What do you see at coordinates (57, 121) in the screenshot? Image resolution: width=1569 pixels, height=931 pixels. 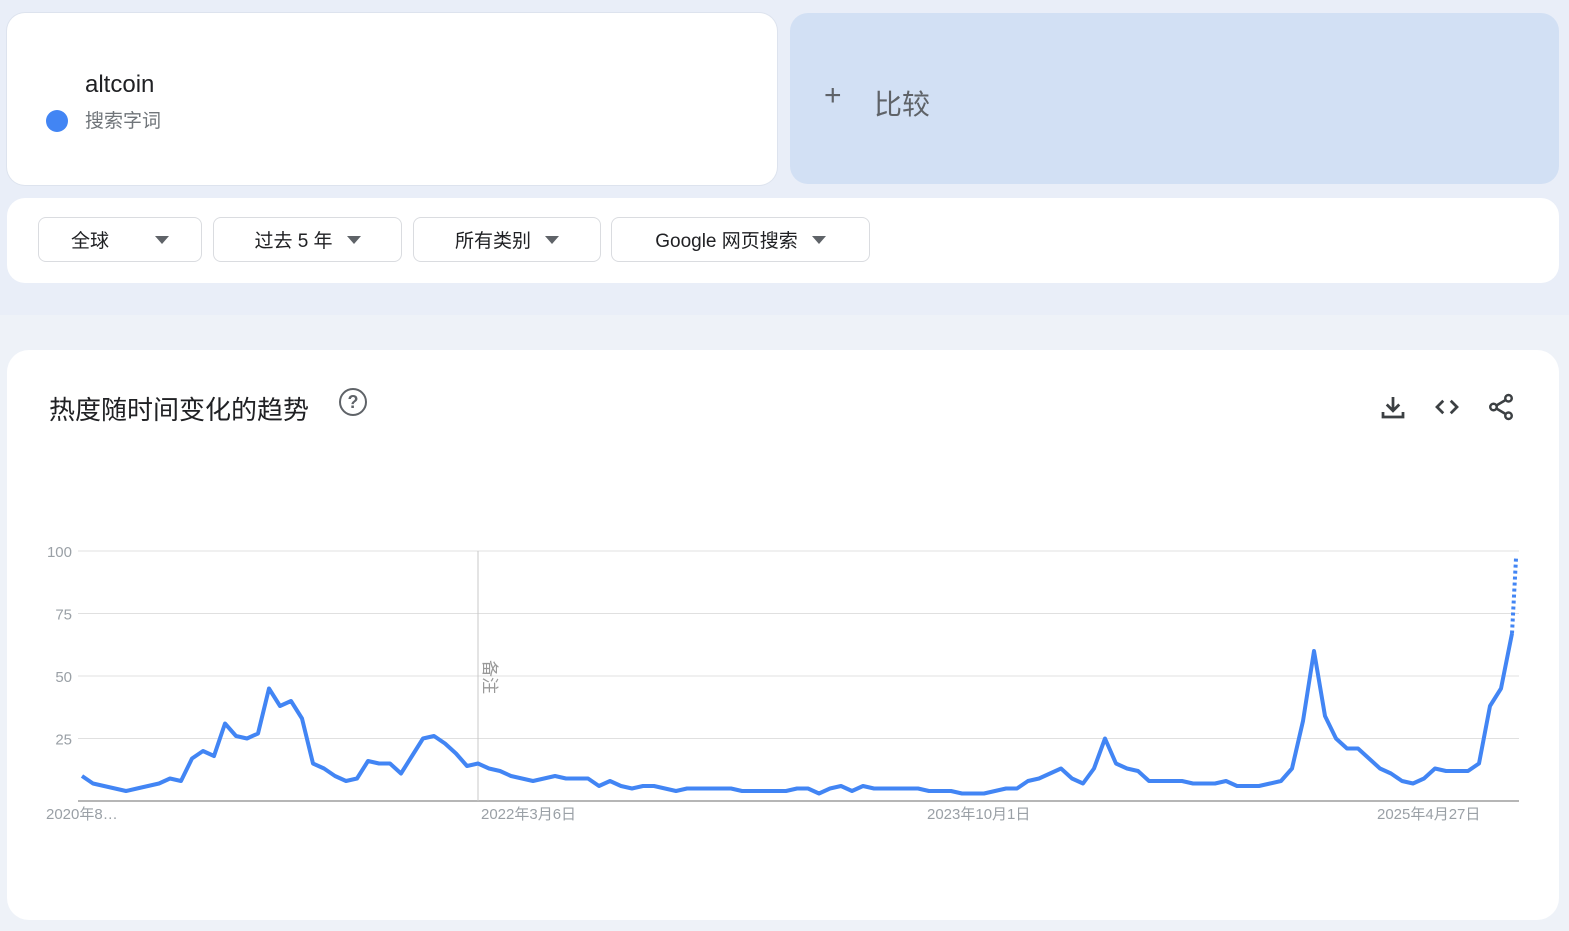 I see `series-color-dot` at bounding box center [57, 121].